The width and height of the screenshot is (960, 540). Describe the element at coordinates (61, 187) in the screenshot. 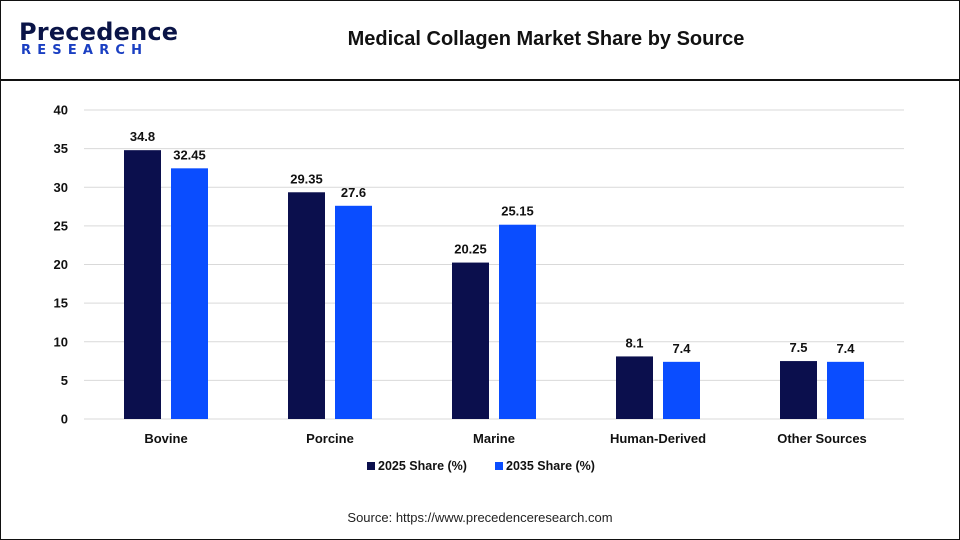

I see `y-tick-label: 30` at that location.